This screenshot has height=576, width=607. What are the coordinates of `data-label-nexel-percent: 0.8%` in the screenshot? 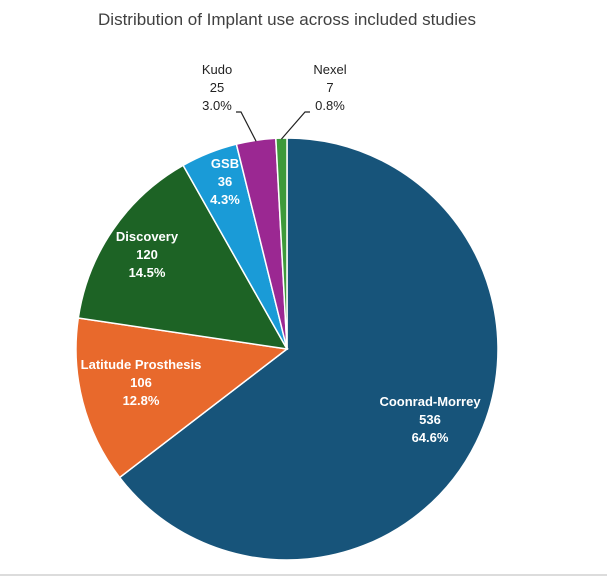 It's located at (330, 105).